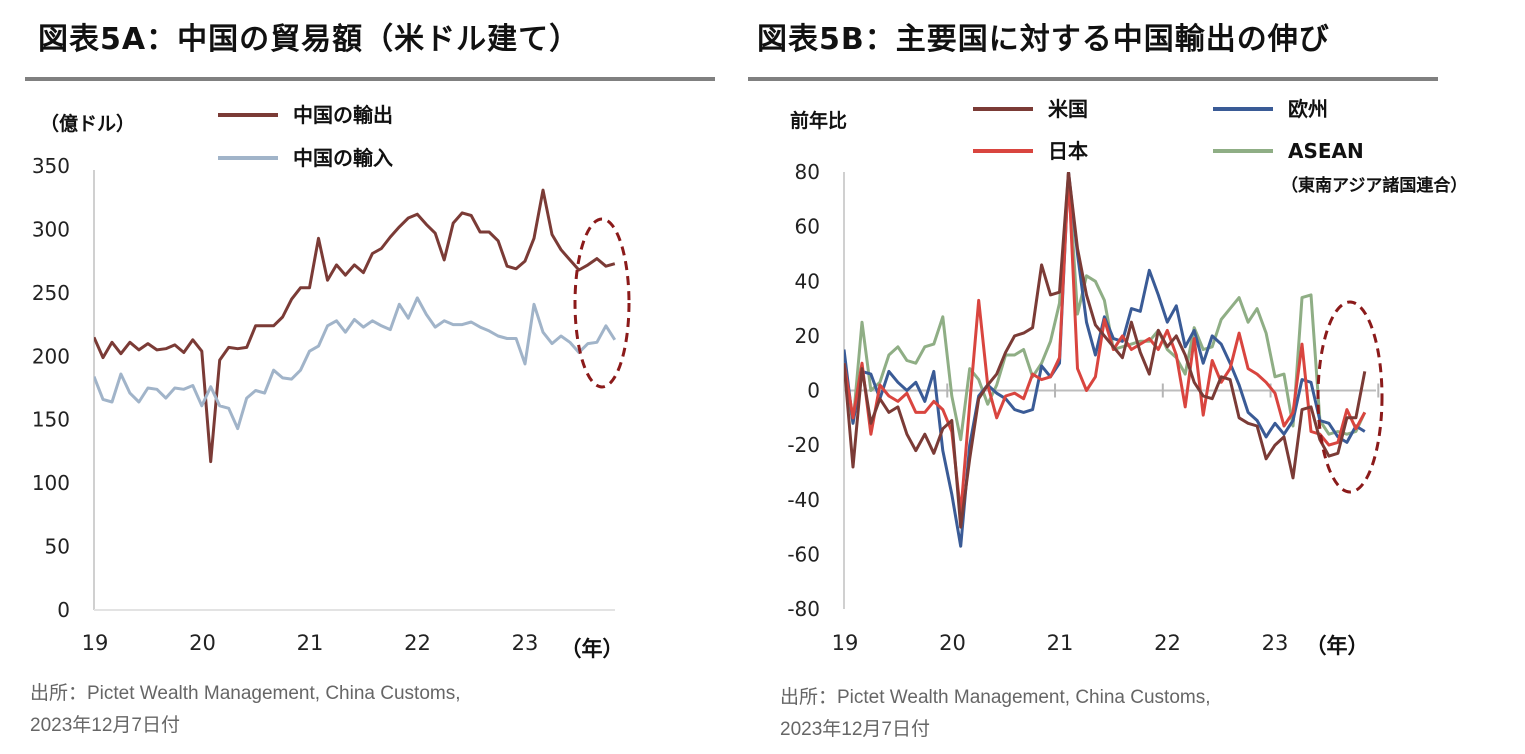  I want to click on y-tick-label: 100, so click(51, 483).